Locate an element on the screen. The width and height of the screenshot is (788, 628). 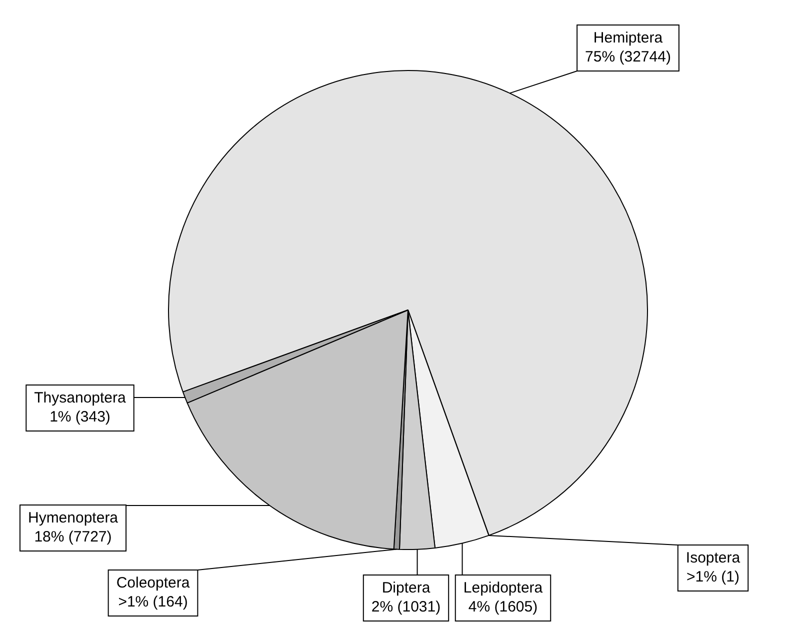
data-label: 18% (7727) is located at coordinates (73, 537).